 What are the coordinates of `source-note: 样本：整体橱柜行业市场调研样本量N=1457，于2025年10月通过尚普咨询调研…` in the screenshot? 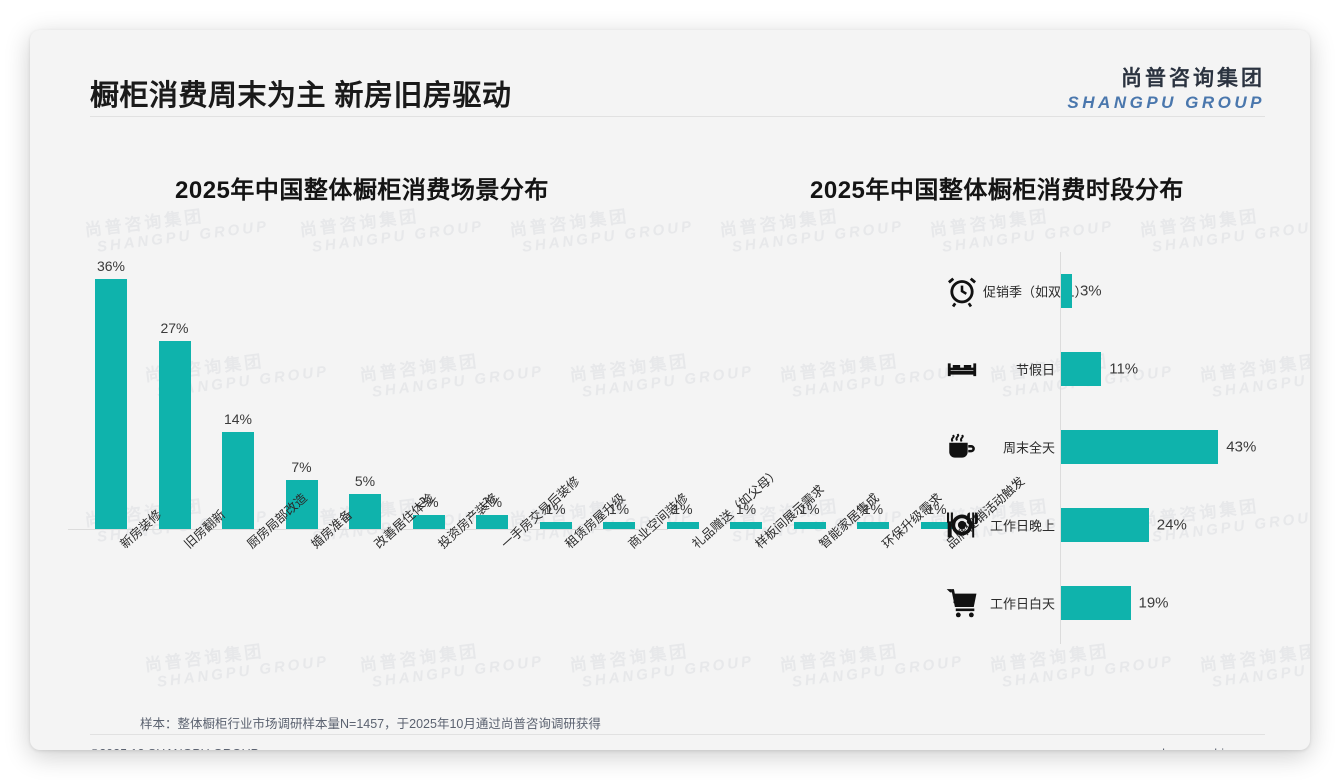 It's located at (370, 724).